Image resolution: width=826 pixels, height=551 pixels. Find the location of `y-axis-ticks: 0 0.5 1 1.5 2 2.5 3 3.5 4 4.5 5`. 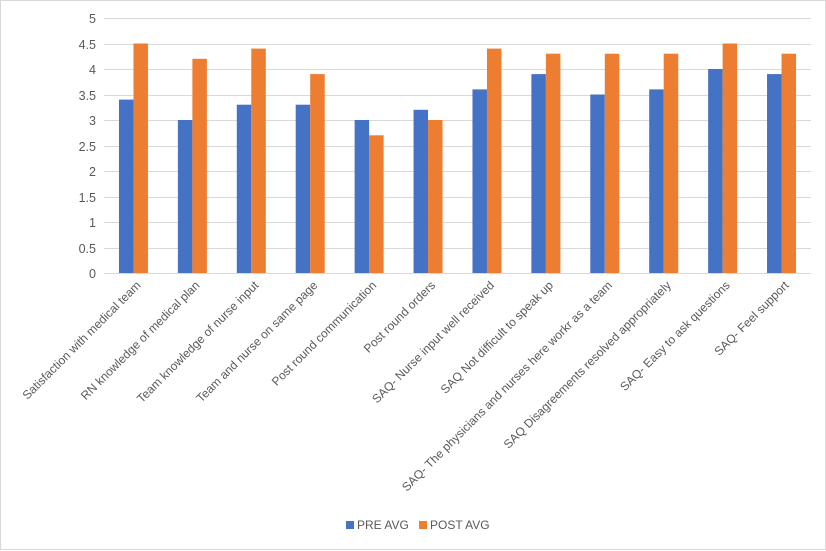

y-axis-ticks: 0 0.5 1 1.5 2 2.5 3 3.5 4 4.5 5 is located at coordinates (87, 146).